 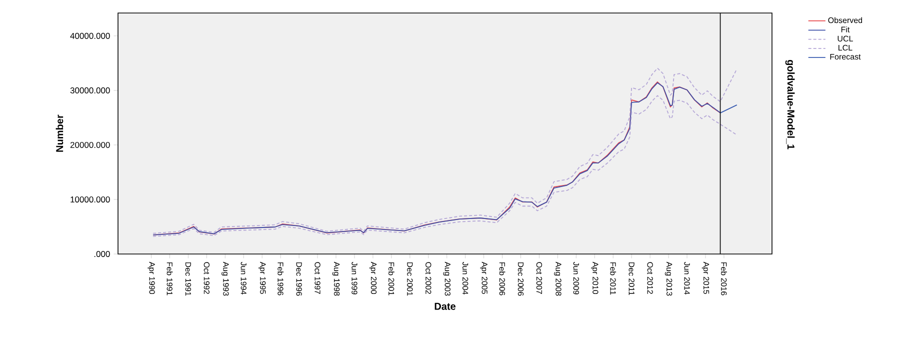 I want to click on x-tick-label: Feb 1991, so click(x=169, y=279).